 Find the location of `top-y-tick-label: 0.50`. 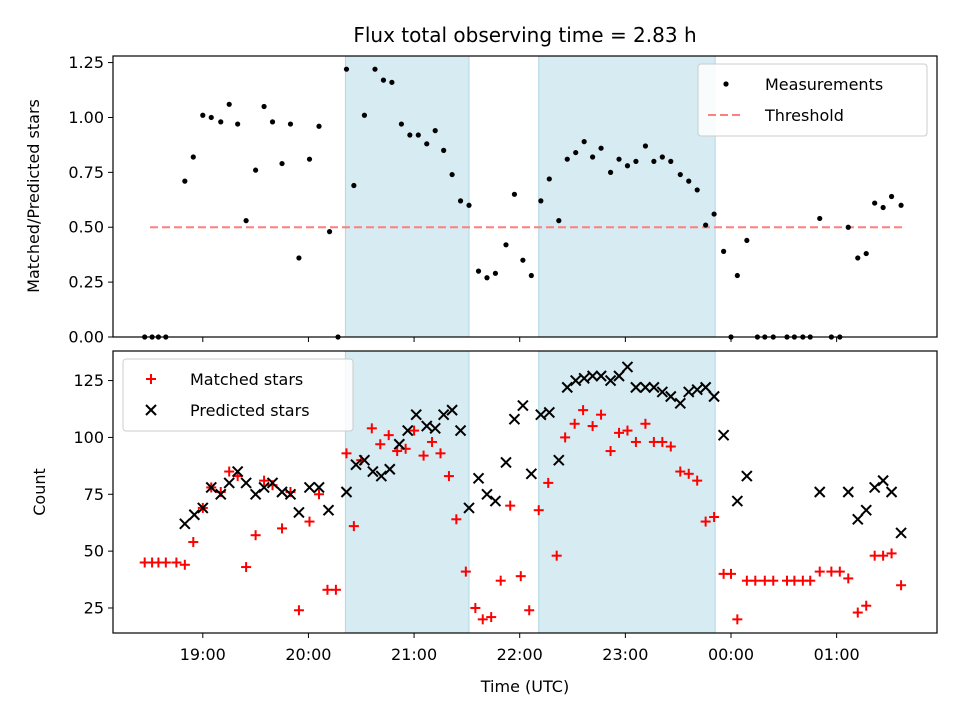

top-y-tick-label: 0.50 is located at coordinates (86, 227).